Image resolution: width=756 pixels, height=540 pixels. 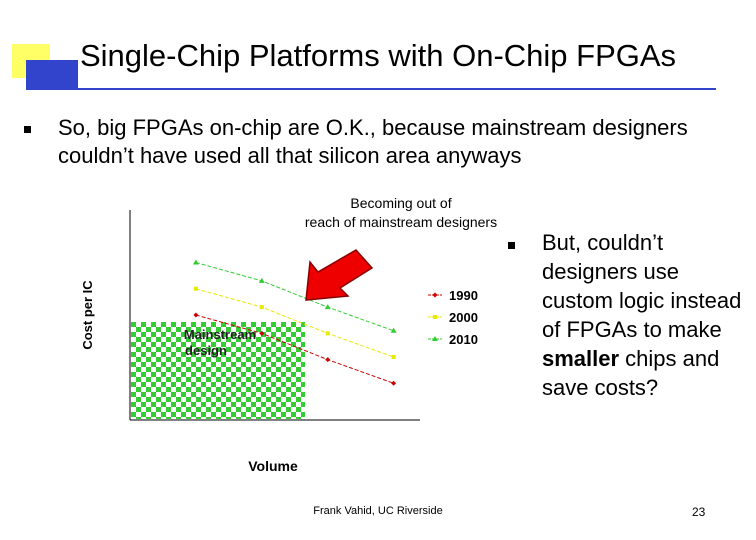 I want to click on legend-marker-2000, so click(x=435, y=317).